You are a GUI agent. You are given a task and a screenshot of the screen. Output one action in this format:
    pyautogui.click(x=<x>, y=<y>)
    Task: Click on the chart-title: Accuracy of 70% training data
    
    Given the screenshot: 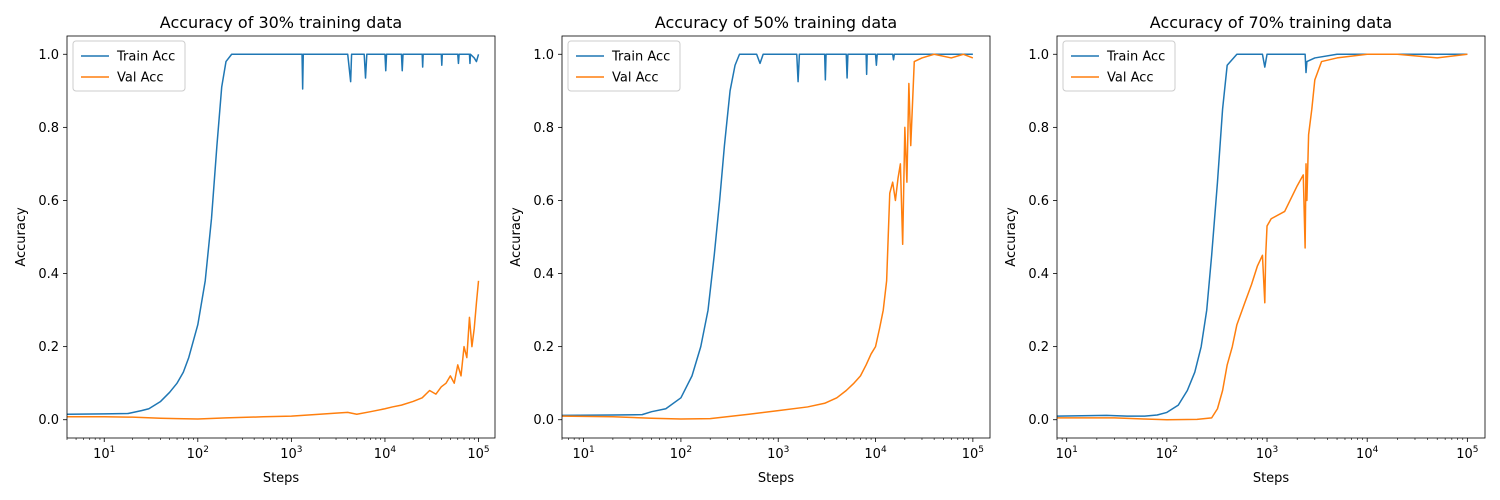 What is the action you would take?
    pyautogui.click(x=1271, y=22)
    